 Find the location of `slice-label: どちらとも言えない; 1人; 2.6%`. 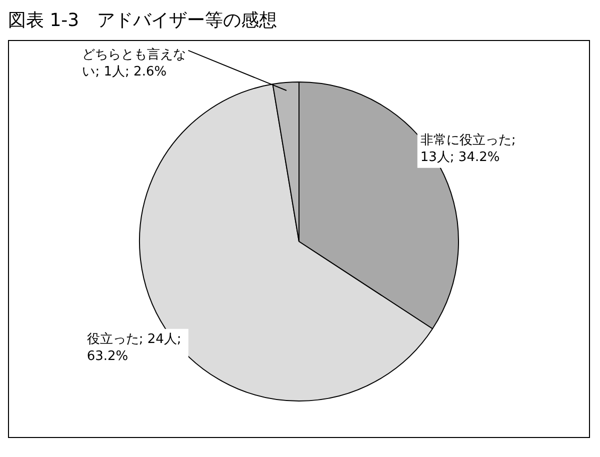

slice-label: どちらとも言えない; 1人; 2.6% is located at coordinates (134, 63).